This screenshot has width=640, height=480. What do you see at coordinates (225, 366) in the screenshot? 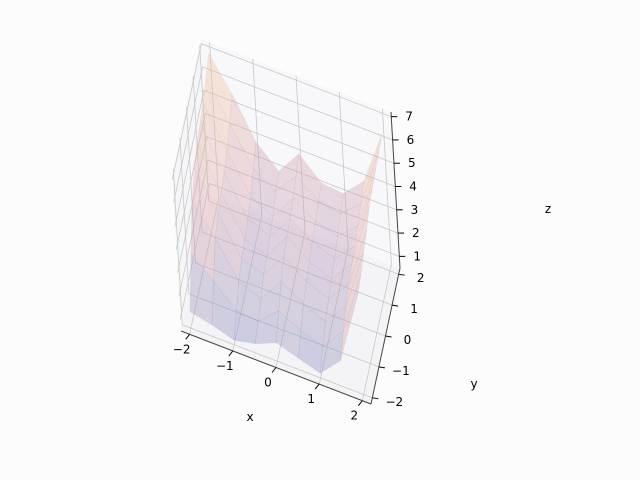
I see `x-tick-label: −1` at bounding box center [225, 366].